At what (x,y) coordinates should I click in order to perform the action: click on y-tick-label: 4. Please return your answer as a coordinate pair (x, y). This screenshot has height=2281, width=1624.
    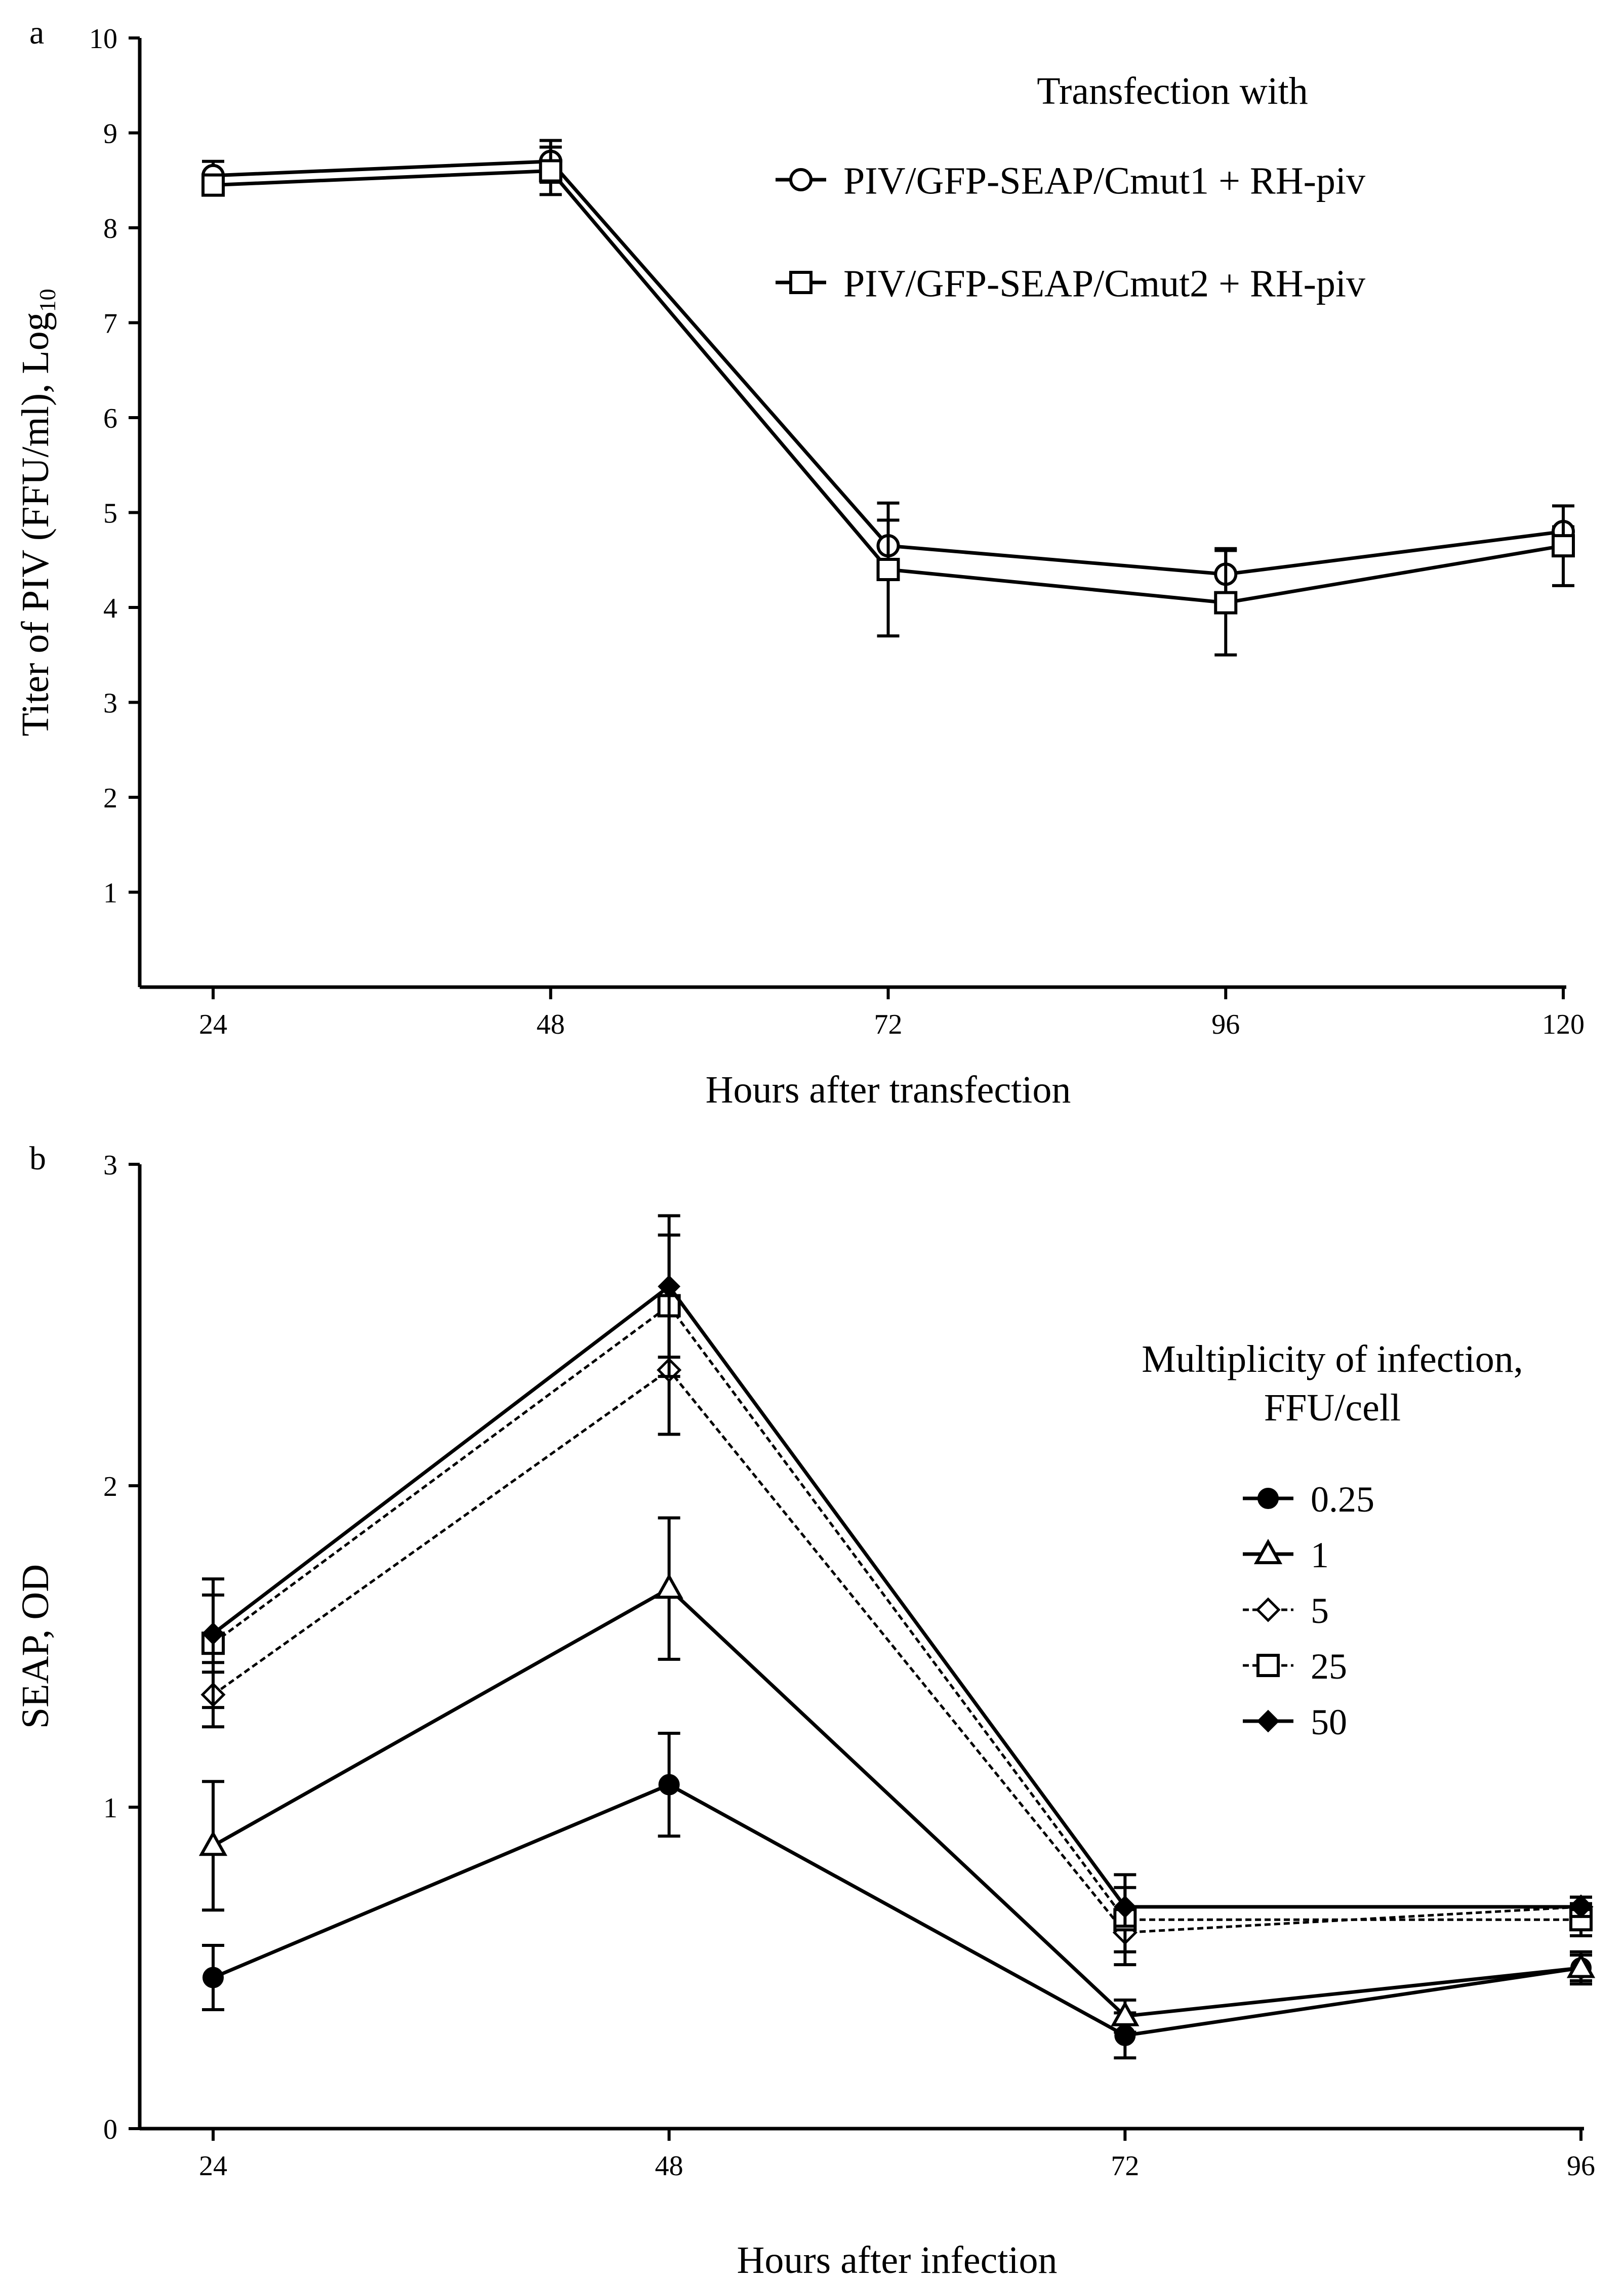
    Looking at the image, I should click on (110, 608).